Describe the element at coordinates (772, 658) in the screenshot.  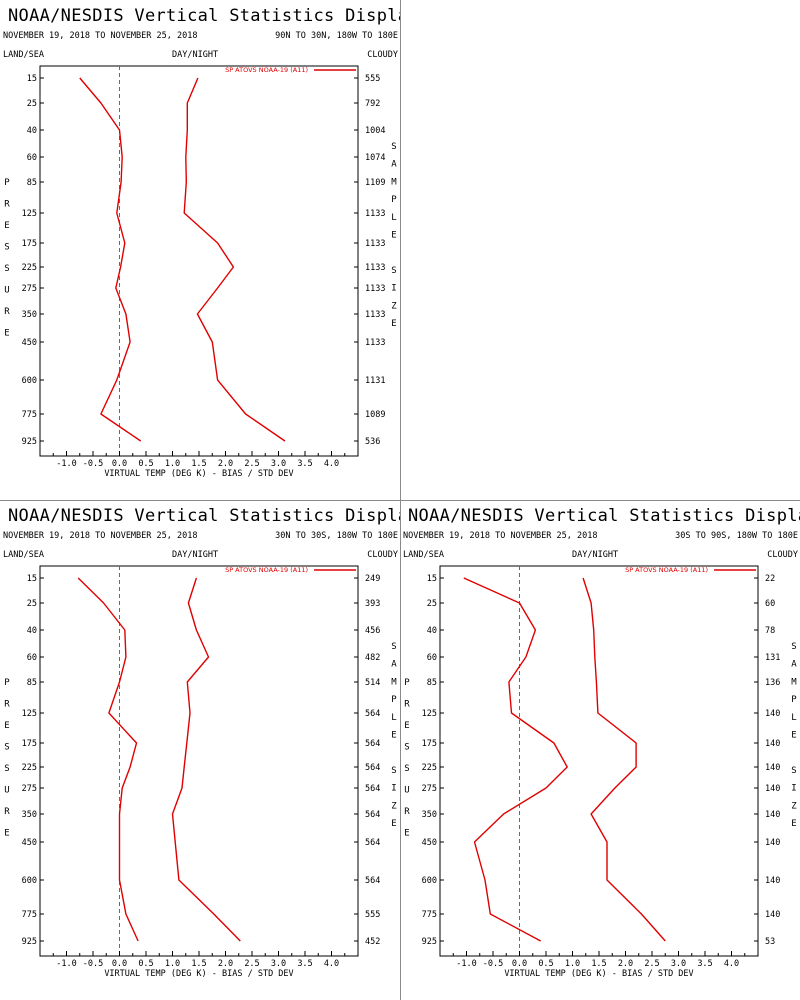
I see `sample-size-label: 131` at that location.